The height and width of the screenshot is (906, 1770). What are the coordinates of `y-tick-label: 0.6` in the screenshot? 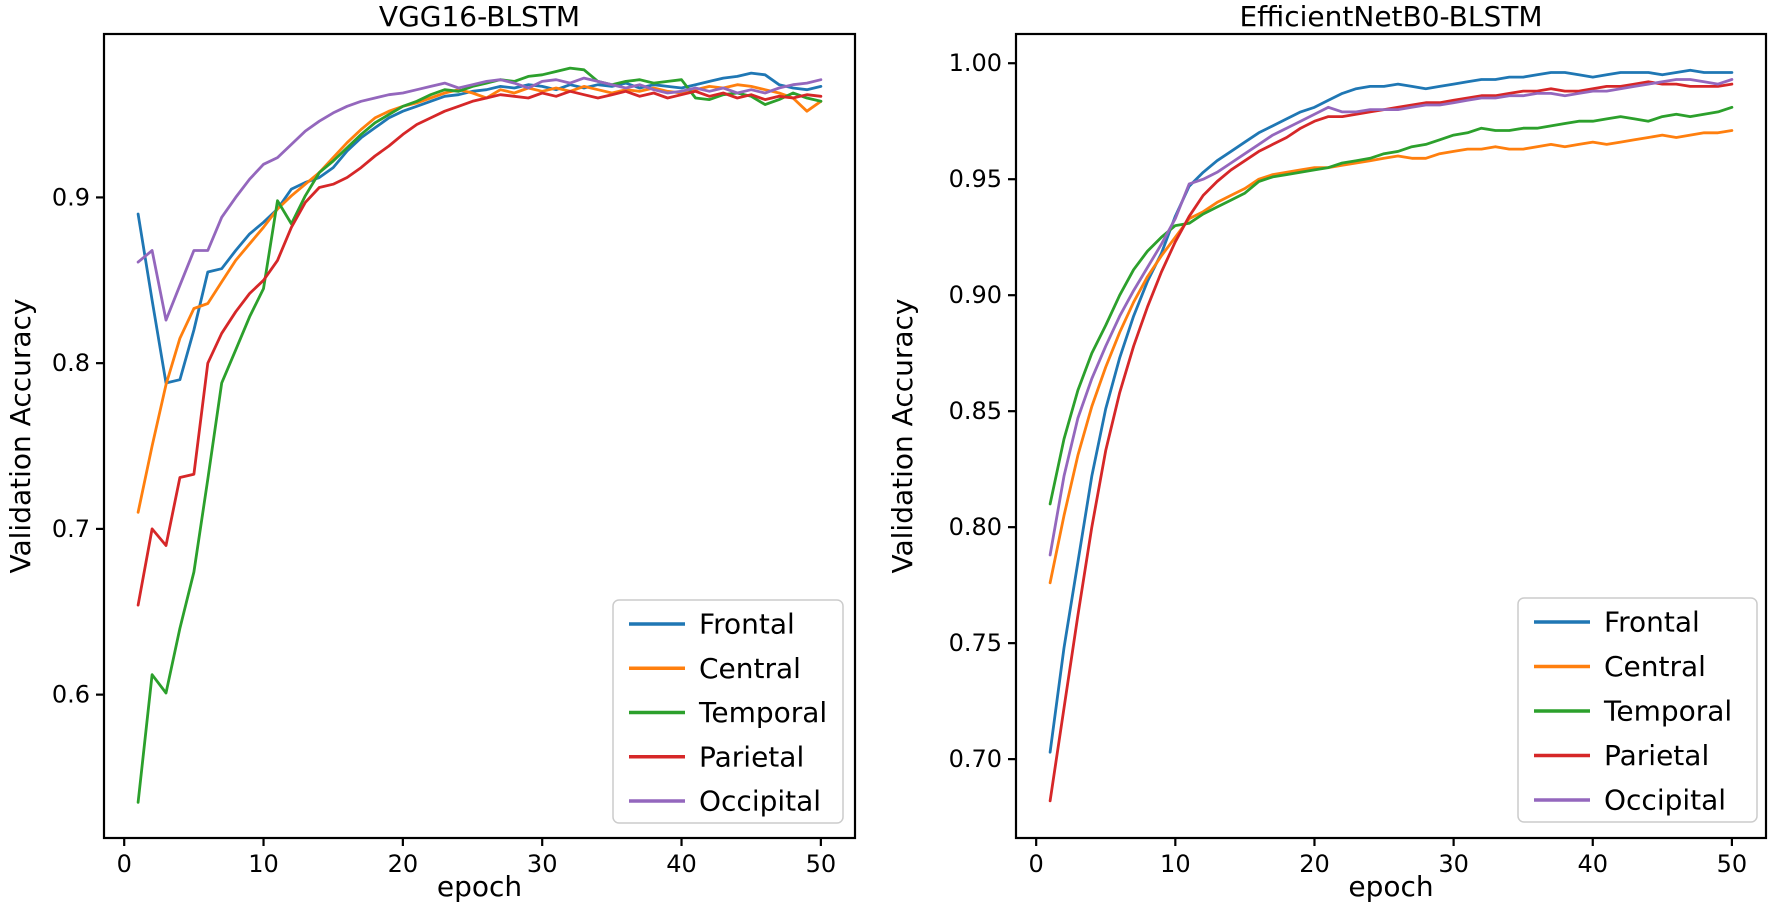 It's located at (71, 695).